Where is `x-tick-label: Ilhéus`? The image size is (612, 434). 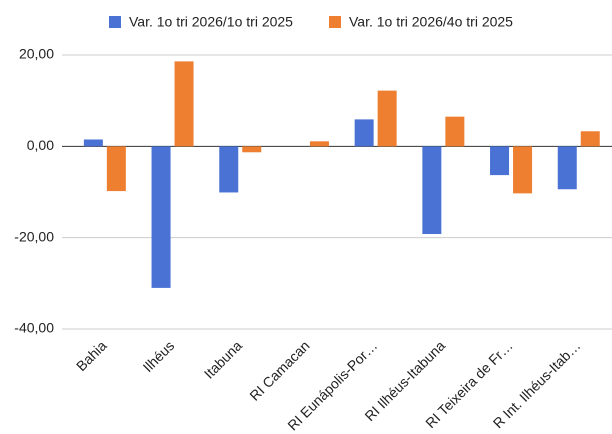
x-tick-label: Ilhéus is located at coordinates (159, 356).